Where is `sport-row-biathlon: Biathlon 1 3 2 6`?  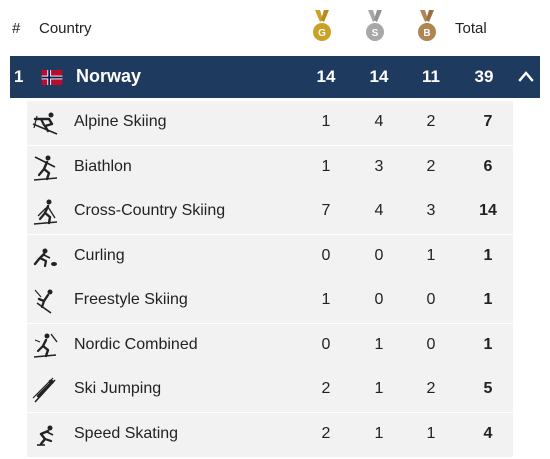 sport-row-biathlon: Biathlon 1 3 2 6 is located at coordinates (270, 168).